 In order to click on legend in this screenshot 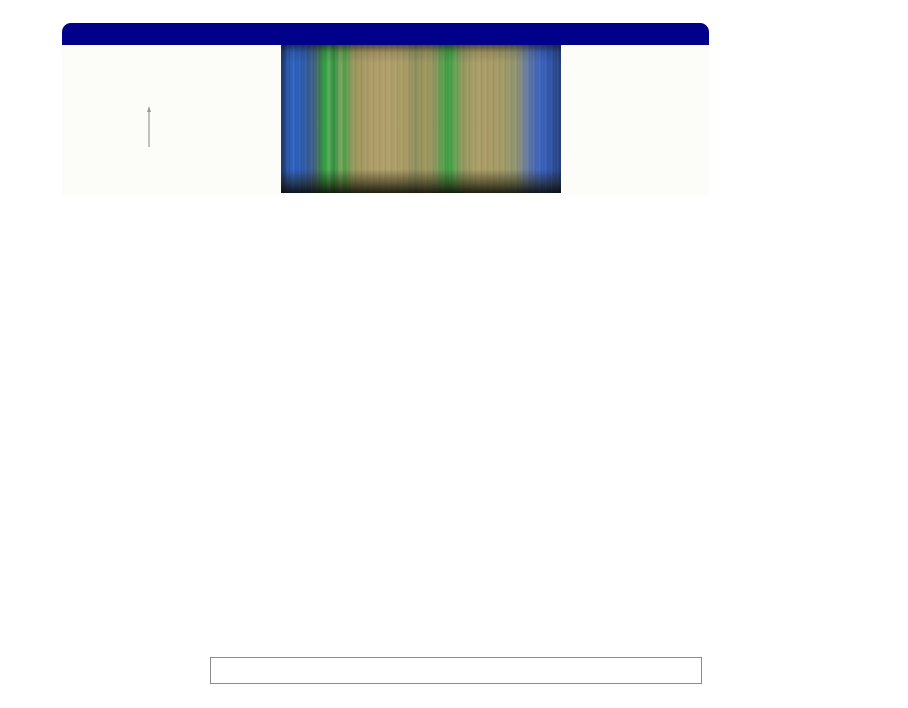, I will do `click(456, 670)`.